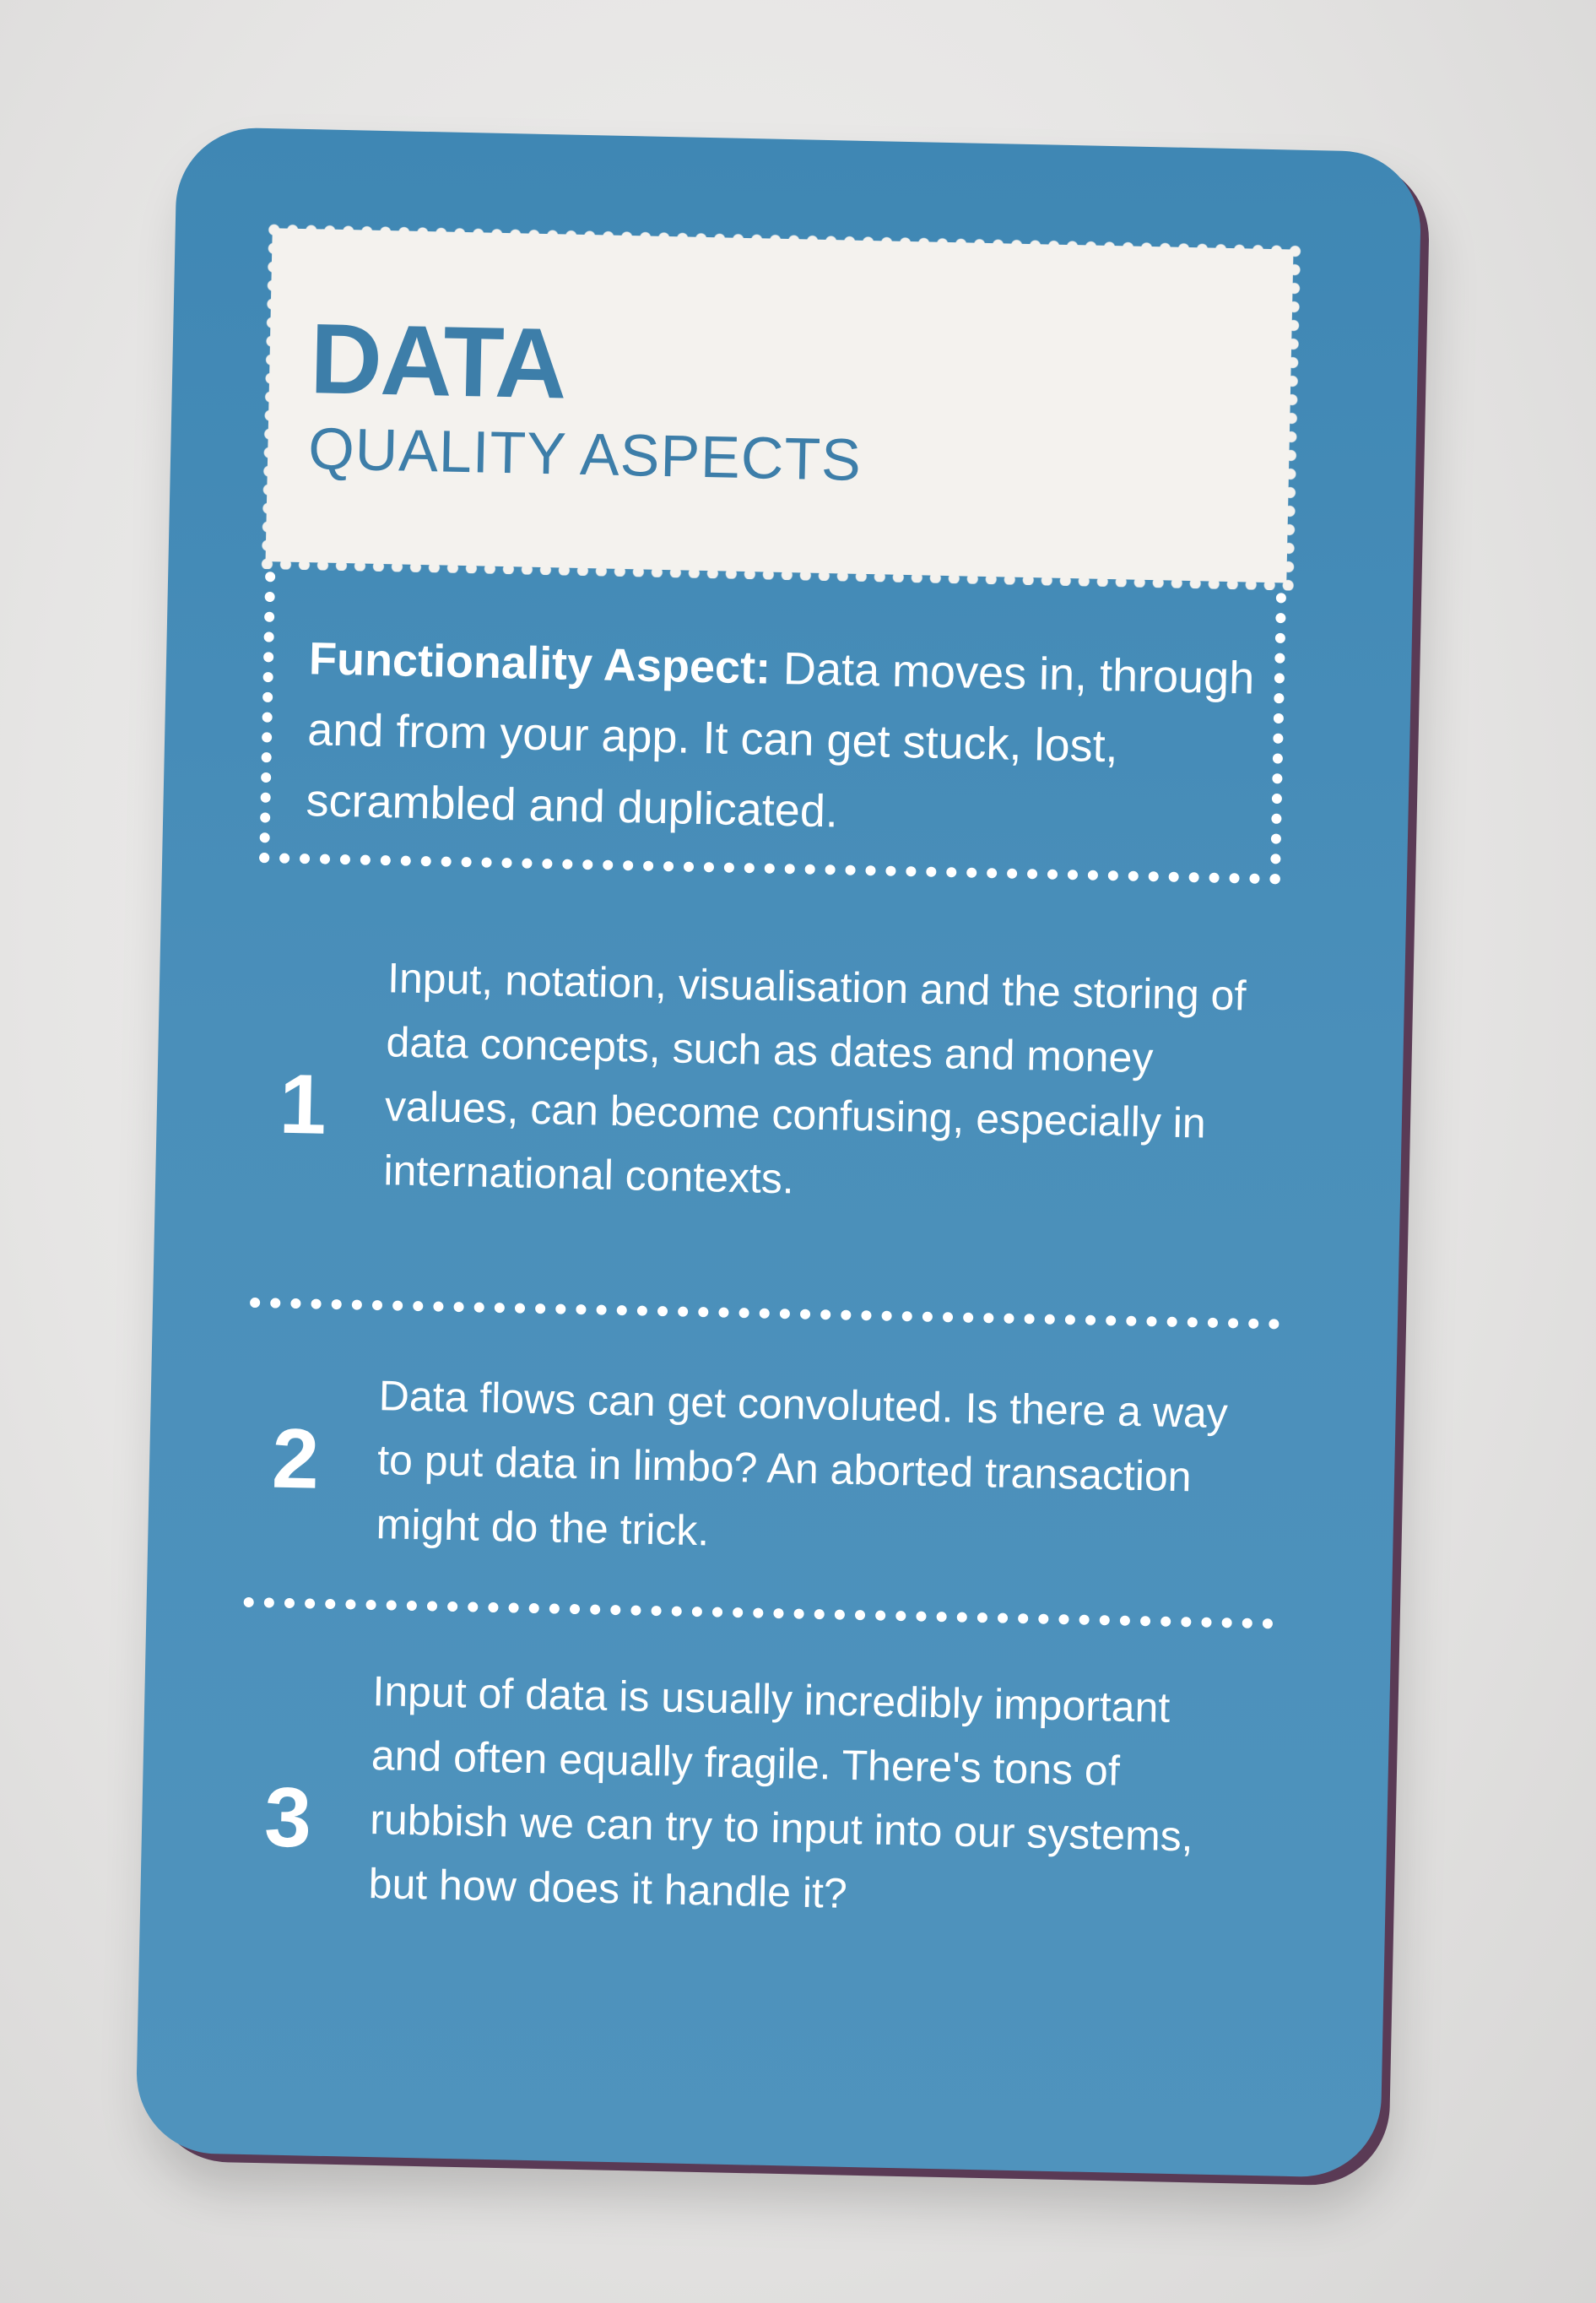  I want to click on item-number: 2, so click(296, 1459).